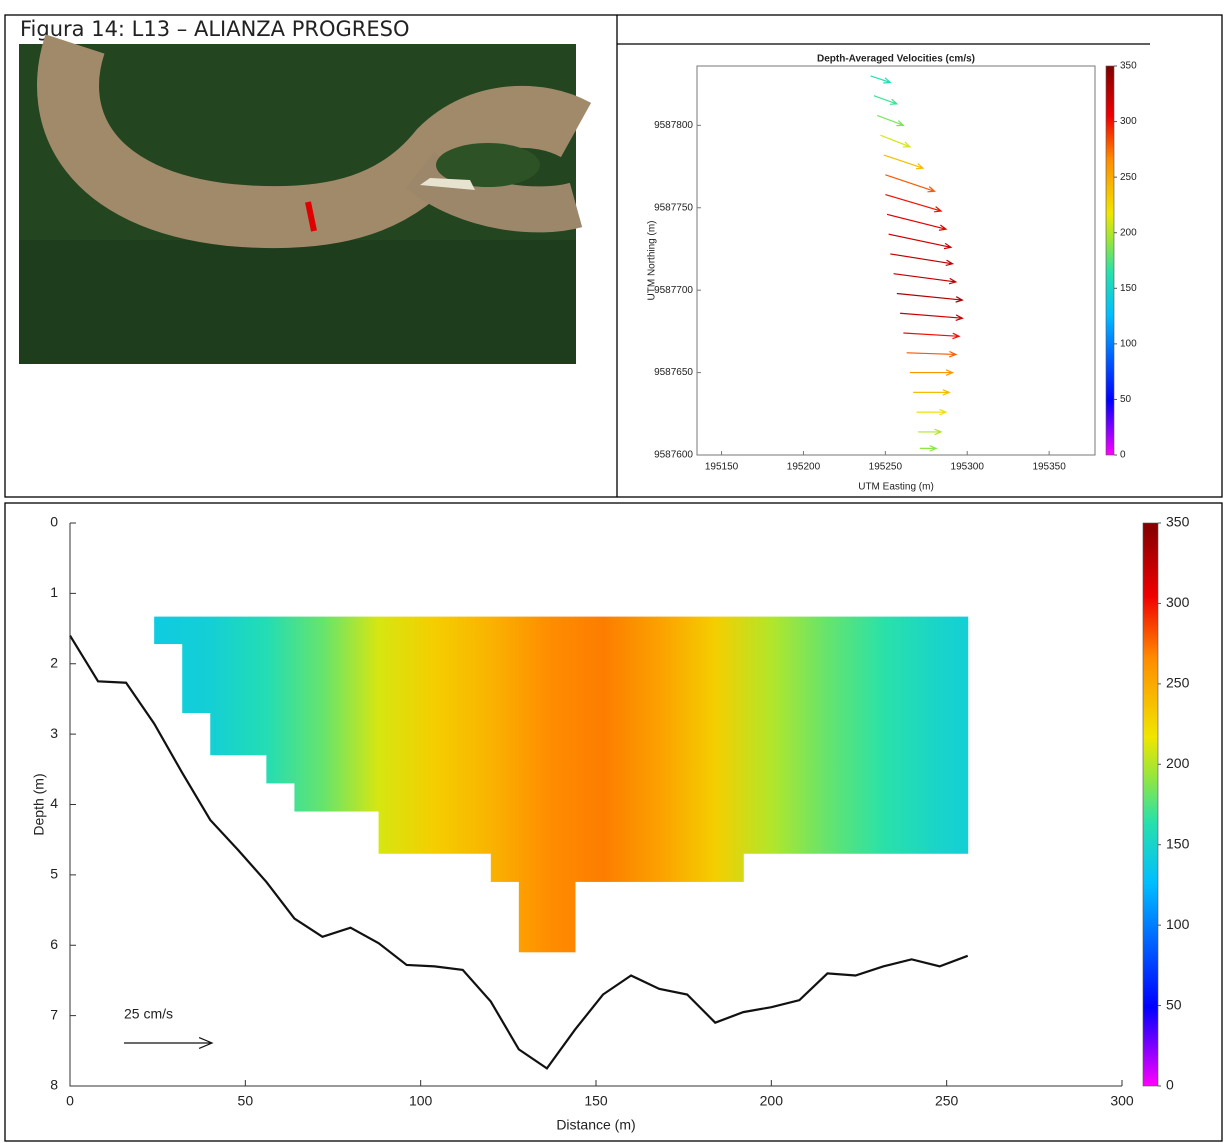  Describe the element at coordinates (70, 1101) in the screenshot. I see `x-tick-label: 0` at that location.